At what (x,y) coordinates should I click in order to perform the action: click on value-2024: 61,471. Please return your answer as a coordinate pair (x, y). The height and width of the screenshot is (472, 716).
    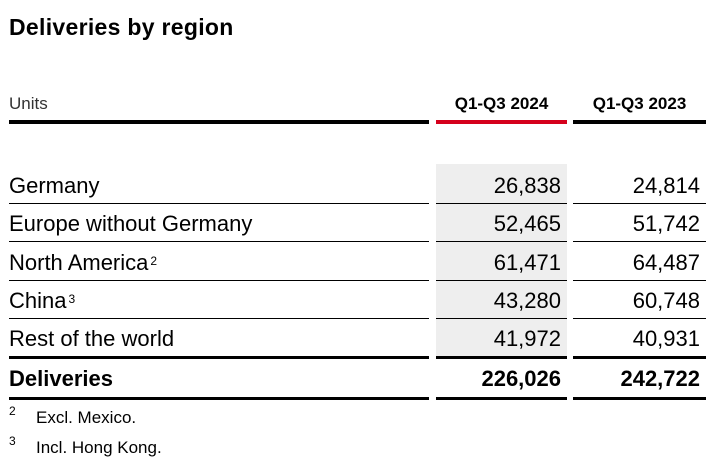
    Looking at the image, I should click on (527, 262).